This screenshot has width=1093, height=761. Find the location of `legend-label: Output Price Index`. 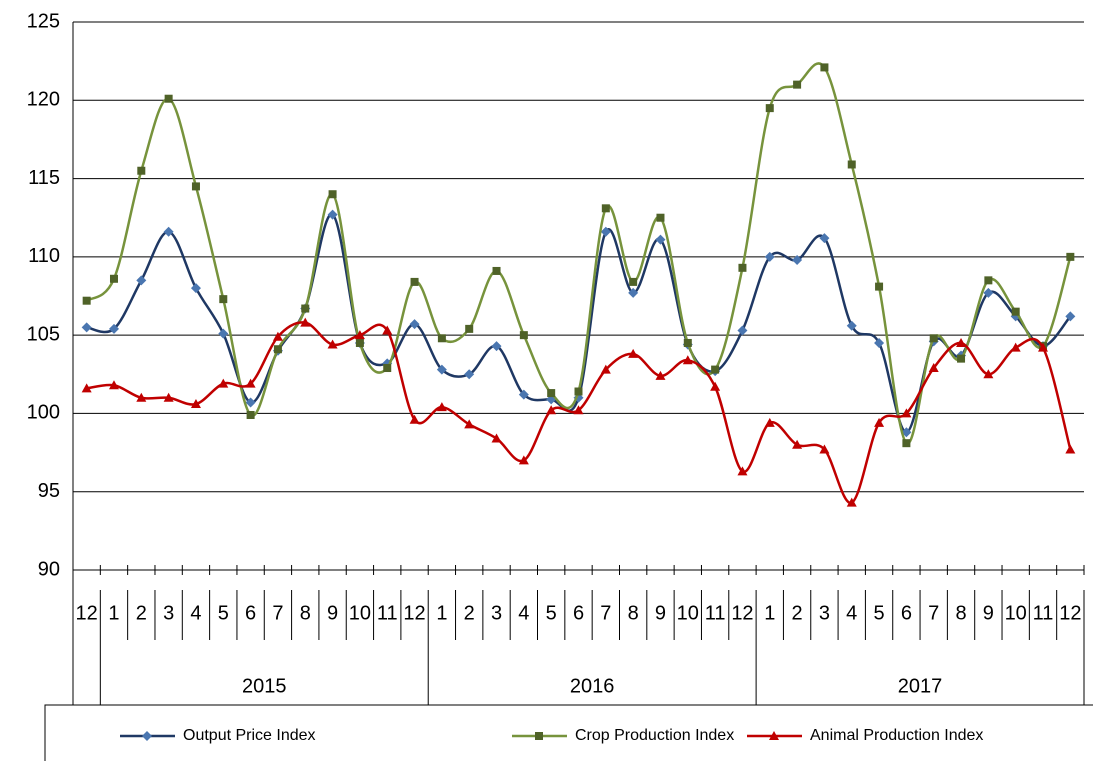

legend-label: Output Price Index is located at coordinates (249, 735).